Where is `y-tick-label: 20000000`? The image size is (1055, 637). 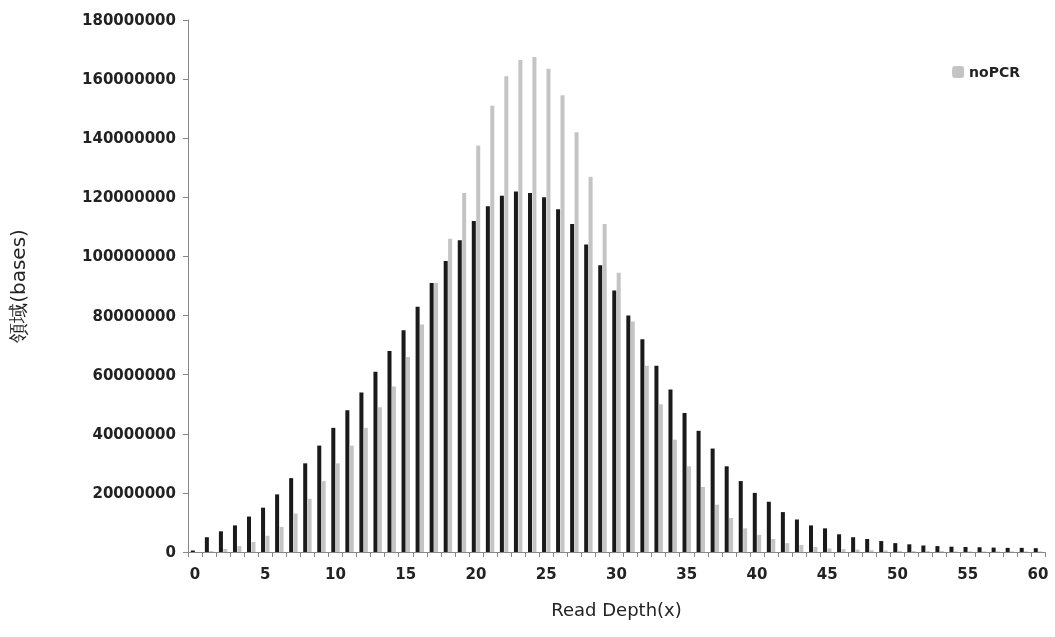
y-tick-label: 20000000 is located at coordinates (134, 492).